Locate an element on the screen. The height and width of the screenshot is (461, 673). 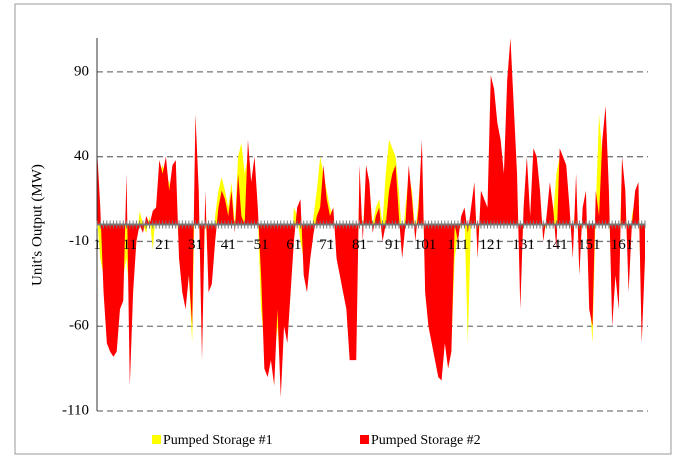
x-tick-label: 101 is located at coordinates (425, 245).